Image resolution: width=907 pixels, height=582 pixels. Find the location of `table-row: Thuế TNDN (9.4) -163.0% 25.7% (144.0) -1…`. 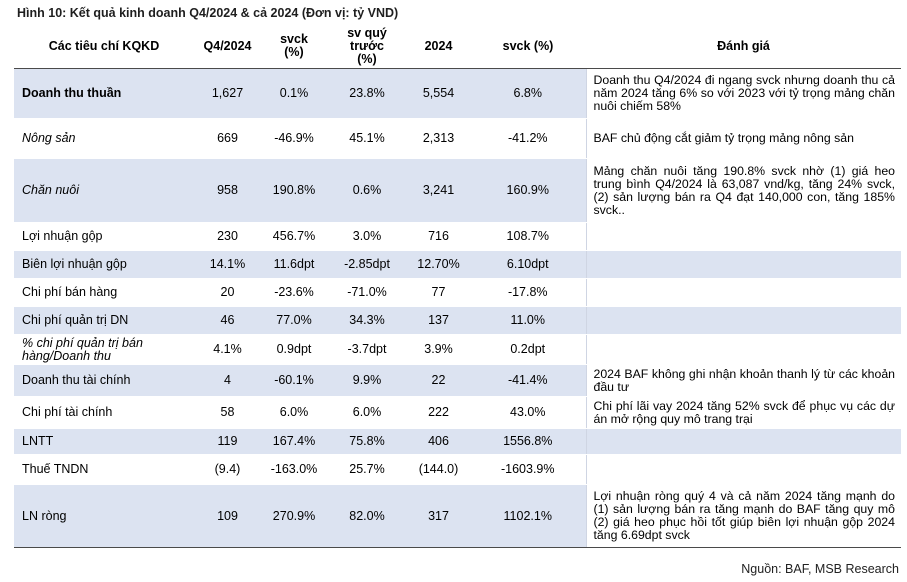

table-row: Thuế TNDN (9.4) -163.0% 25.7% (144.0) -1… is located at coordinates (457, 469).